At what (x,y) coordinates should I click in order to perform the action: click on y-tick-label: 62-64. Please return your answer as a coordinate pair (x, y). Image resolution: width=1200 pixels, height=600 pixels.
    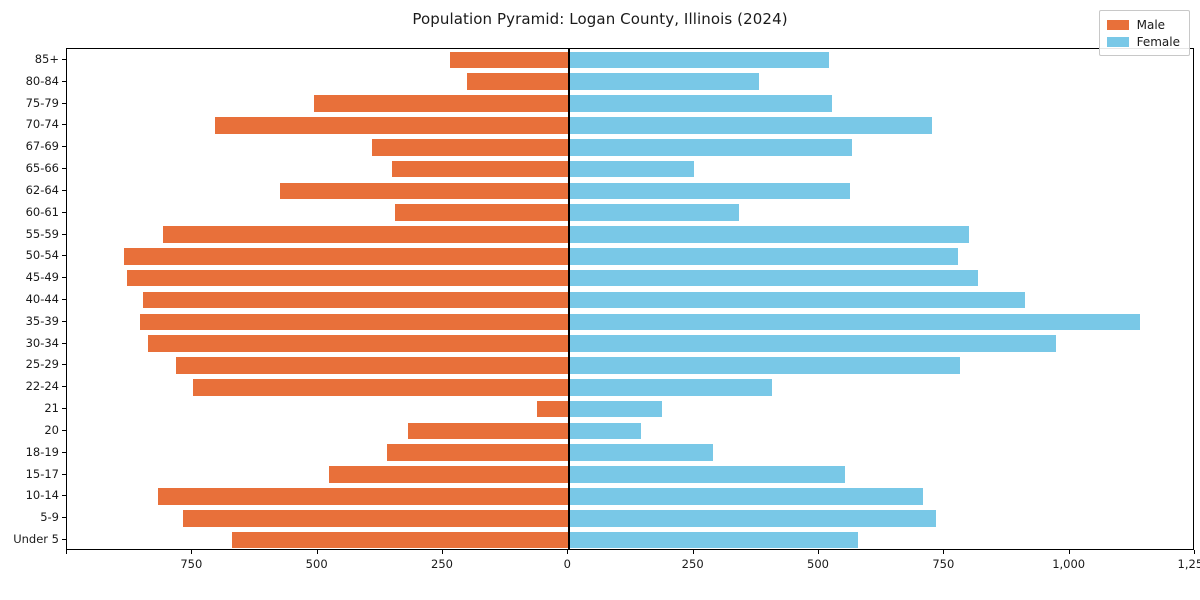
    Looking at the image, I should click on (42, 189).